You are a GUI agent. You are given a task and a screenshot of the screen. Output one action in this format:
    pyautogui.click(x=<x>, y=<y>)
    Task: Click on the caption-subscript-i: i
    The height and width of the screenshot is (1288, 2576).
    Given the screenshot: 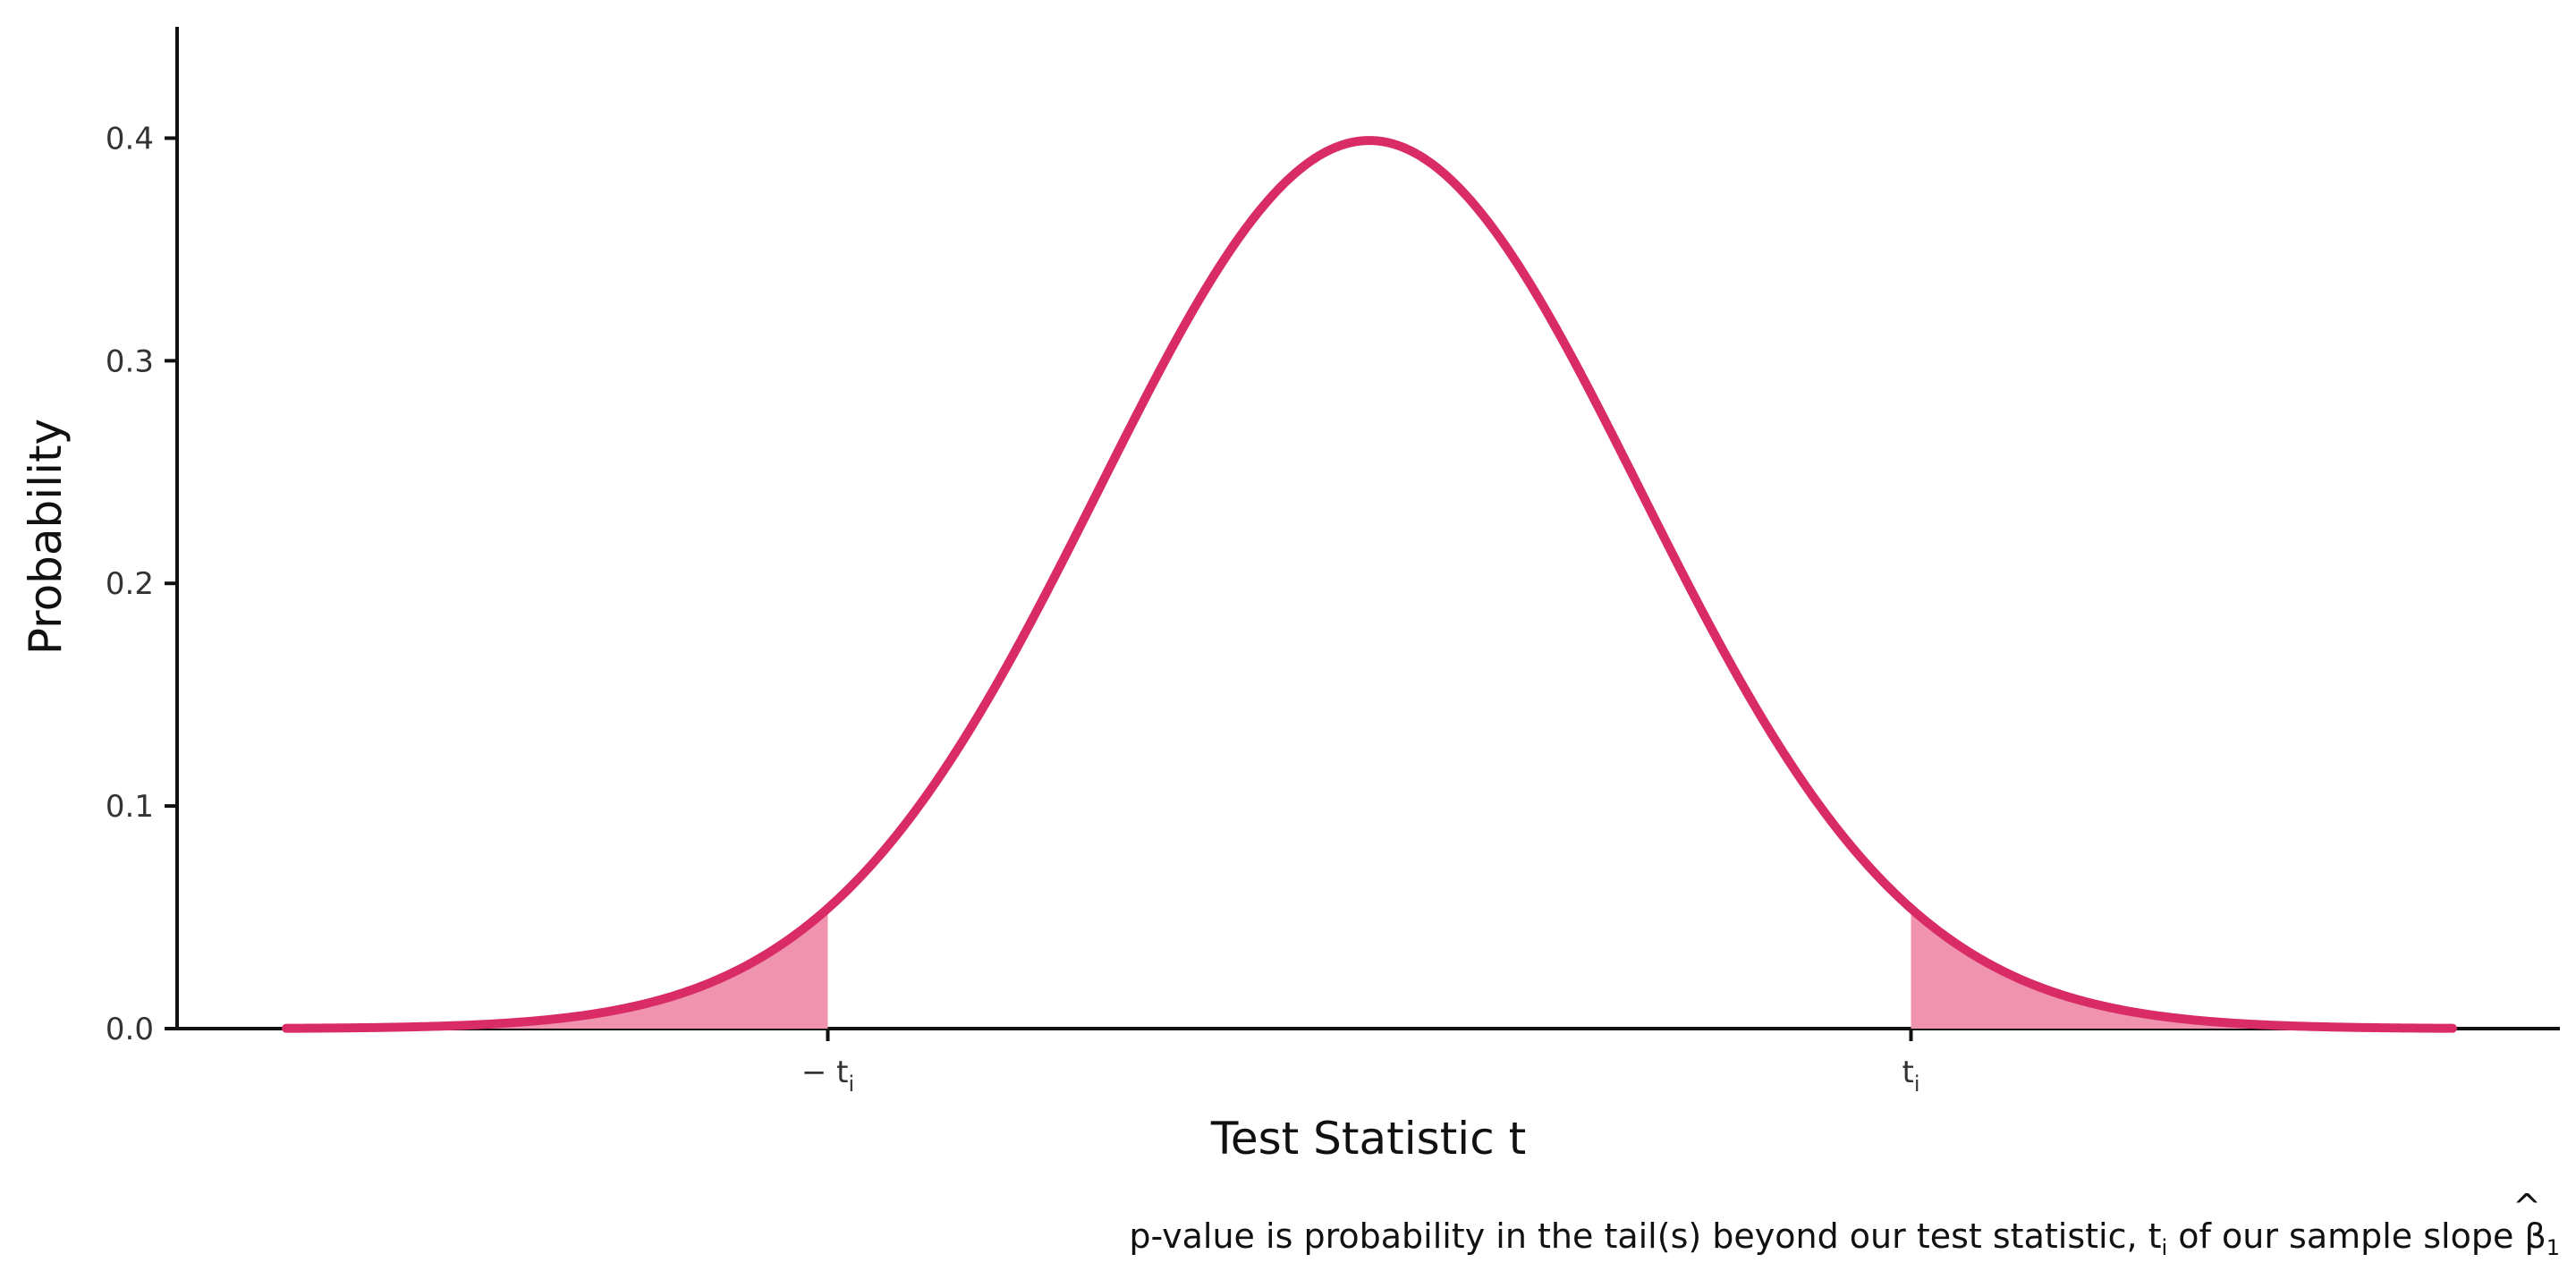 What is the action you would take?
    pyautogui.click(x=2165, y=1247)
    